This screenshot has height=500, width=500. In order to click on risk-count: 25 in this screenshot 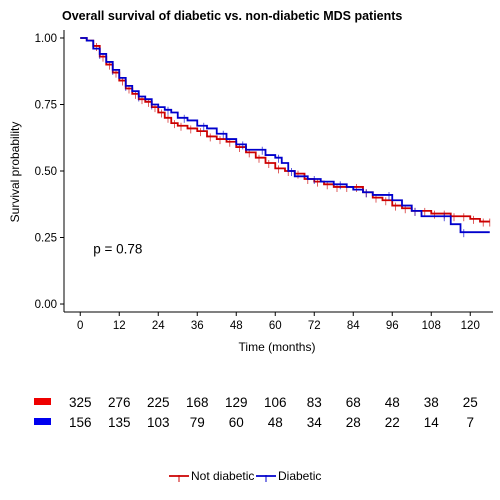, I will do `click(470, 402)`.